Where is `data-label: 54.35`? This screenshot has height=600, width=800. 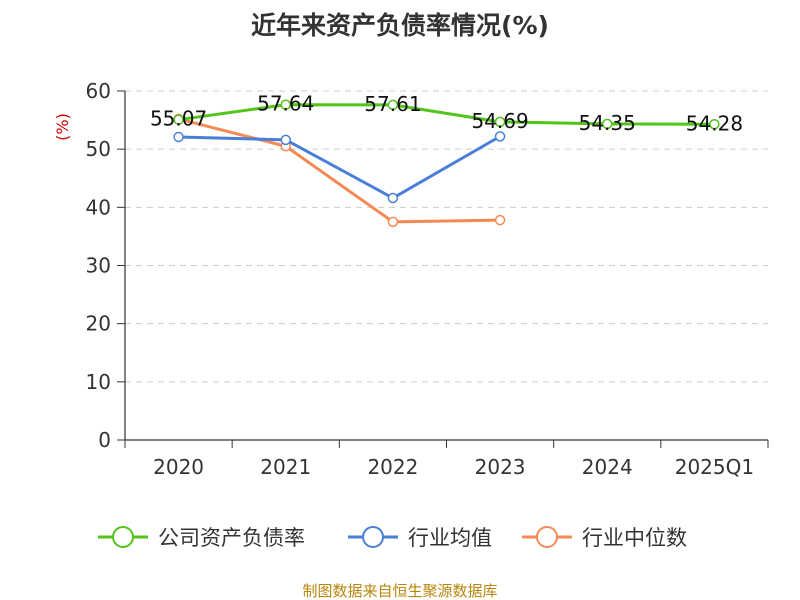 data-label: 54.35 is located at coordinates (607, 123).